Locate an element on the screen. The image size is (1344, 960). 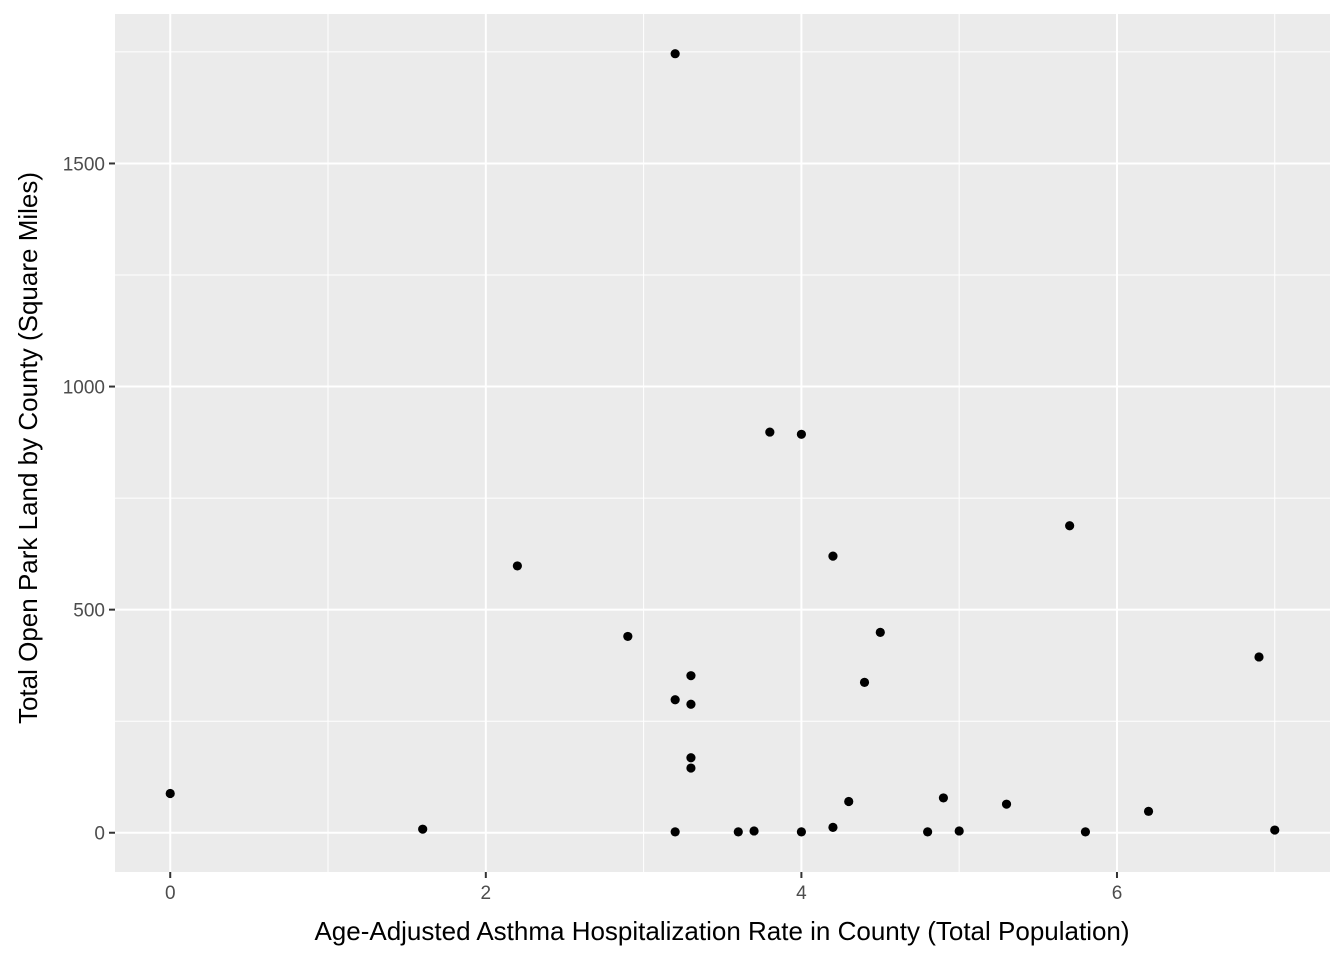
y-tick-label: 500 is located at coordinates (89, 611).